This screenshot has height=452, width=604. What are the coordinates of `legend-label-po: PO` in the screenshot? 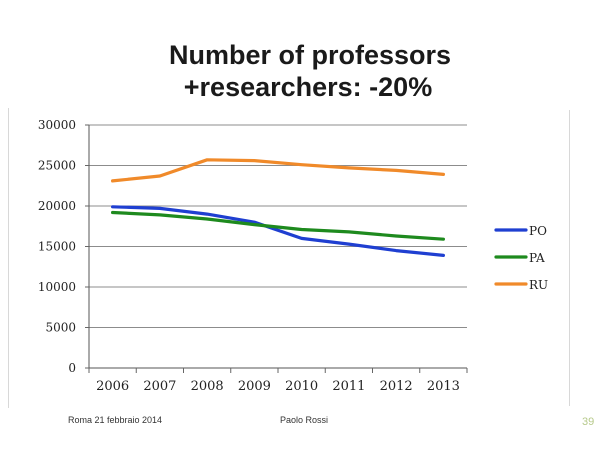 It's located at (538, 231).